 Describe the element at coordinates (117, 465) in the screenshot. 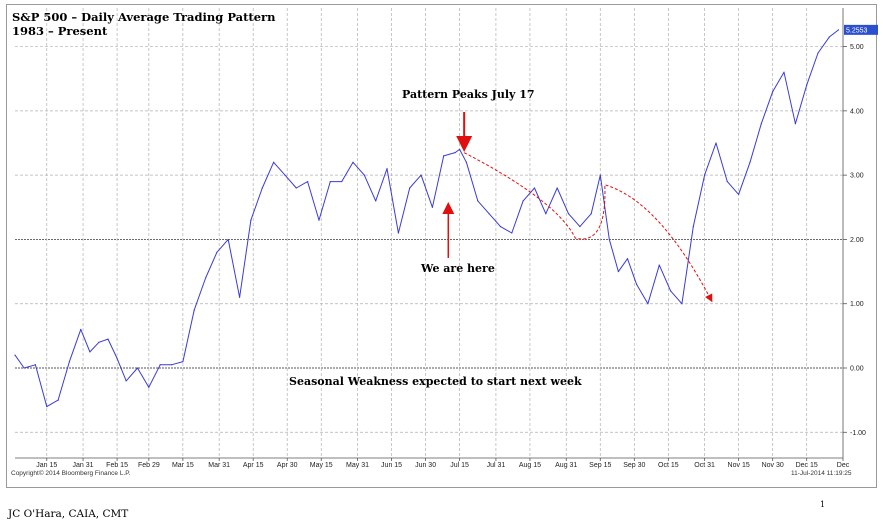

I see `x-tick-label: Feb 15` at that location.